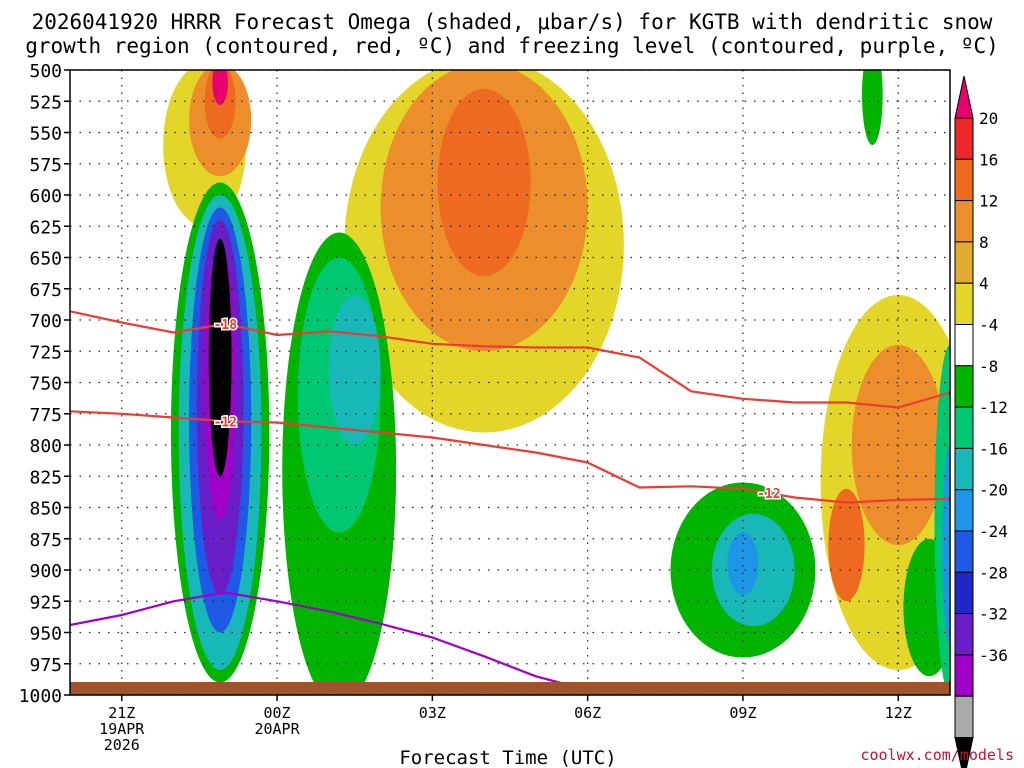 This screenshot has width=1024, height=768. What do you see at coordinates (993, 572) in the screenshot?
I see `colorbar-label-11: -28` at bounding box center [993, 572].